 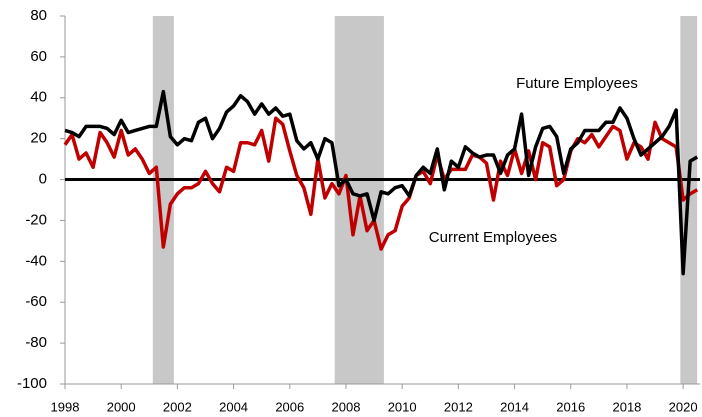 I want to click on x-tick-label: 2000, so click(x=121, y=406).